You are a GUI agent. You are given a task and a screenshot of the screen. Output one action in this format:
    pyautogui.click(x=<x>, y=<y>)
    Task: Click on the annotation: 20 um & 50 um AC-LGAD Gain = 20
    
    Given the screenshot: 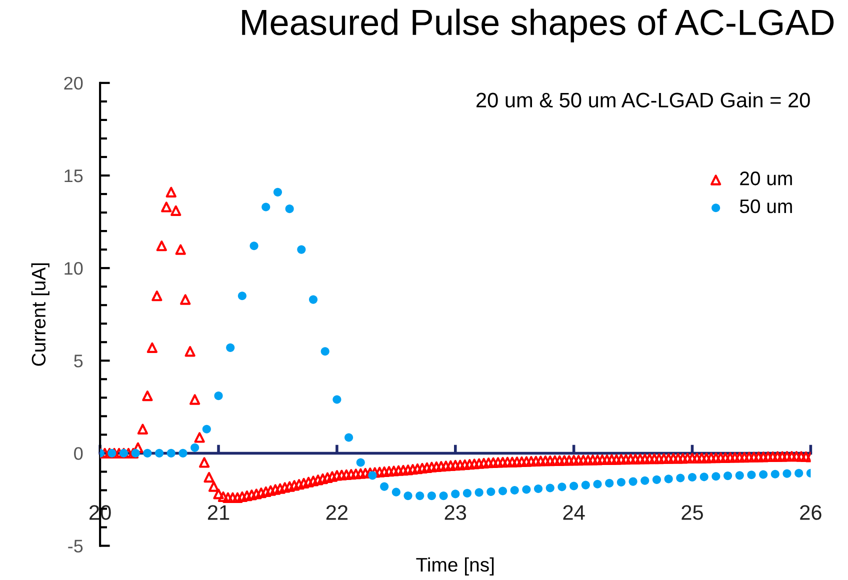 What is the action you would take?
    pyautogui.click(x=643, y=100)
    